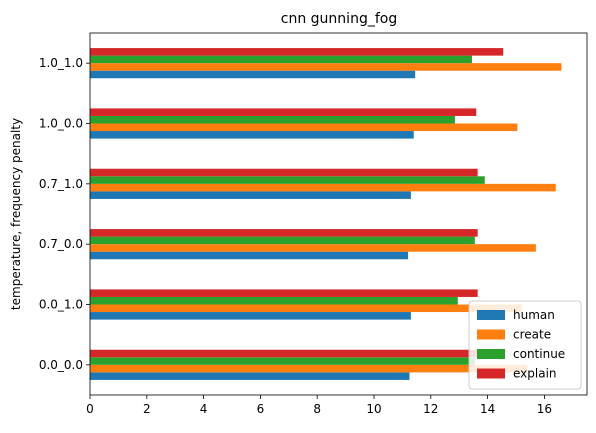 The height and width of the screenshot is (433, 596). Describe the element at coordinates (282, 361) in the screenshot. I see `bar-continue-0.0_0.0` at that location.